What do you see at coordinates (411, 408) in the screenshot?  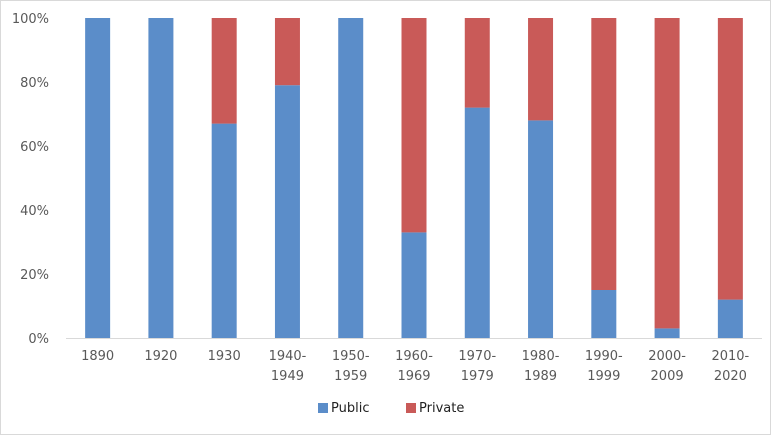 I see `legend-swatch-private` at bounding box center [411, 408].